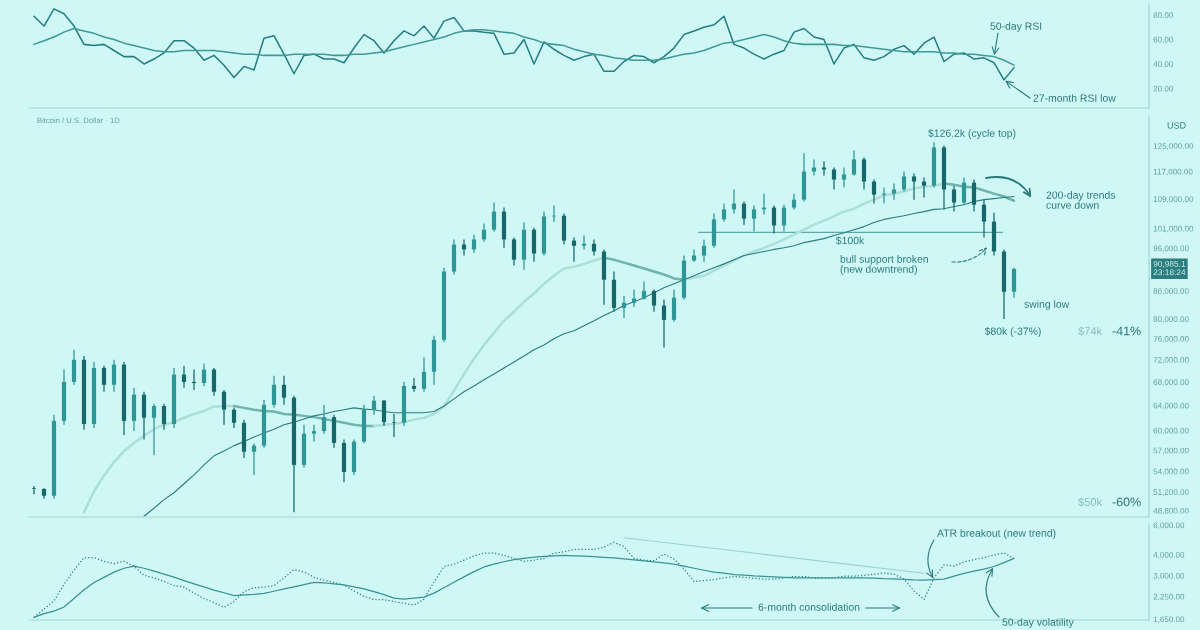  Describe the element at coordinates (1090, 502) in the screenshot. I see `annotation: $50k` at that location.